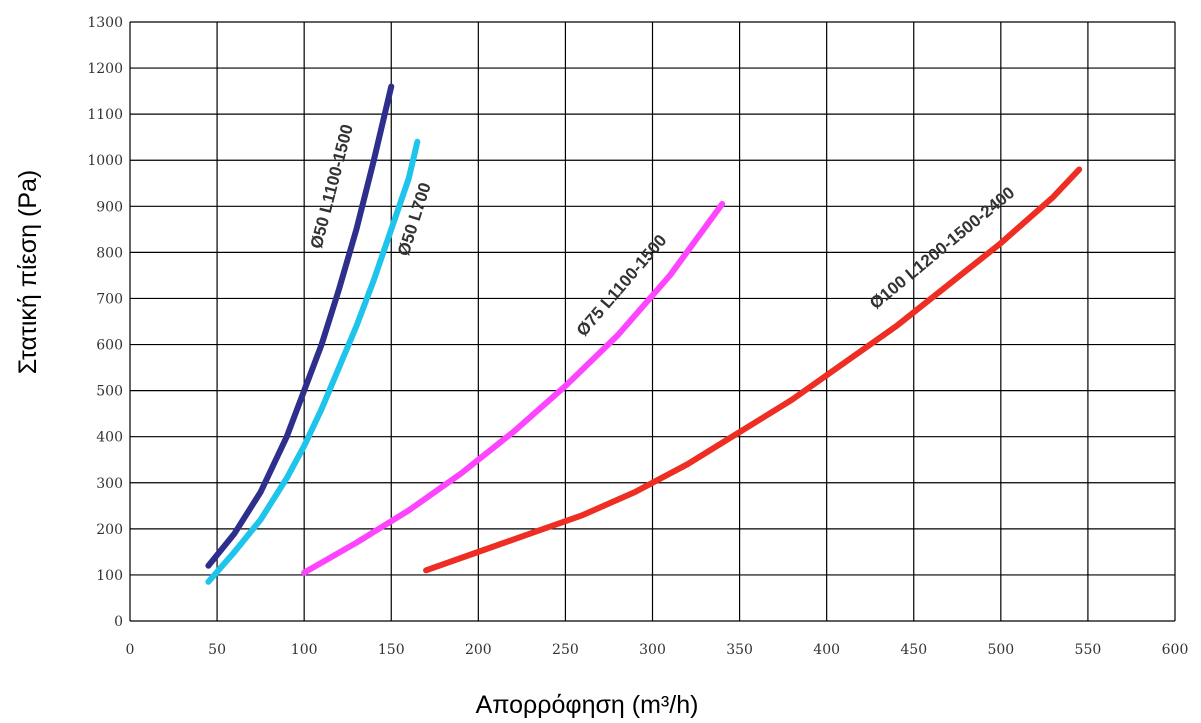  What do you see at coordinates (109, 484) in the screenshot?
I see `y-tick-label: 300` at bounding box center [109, 484].